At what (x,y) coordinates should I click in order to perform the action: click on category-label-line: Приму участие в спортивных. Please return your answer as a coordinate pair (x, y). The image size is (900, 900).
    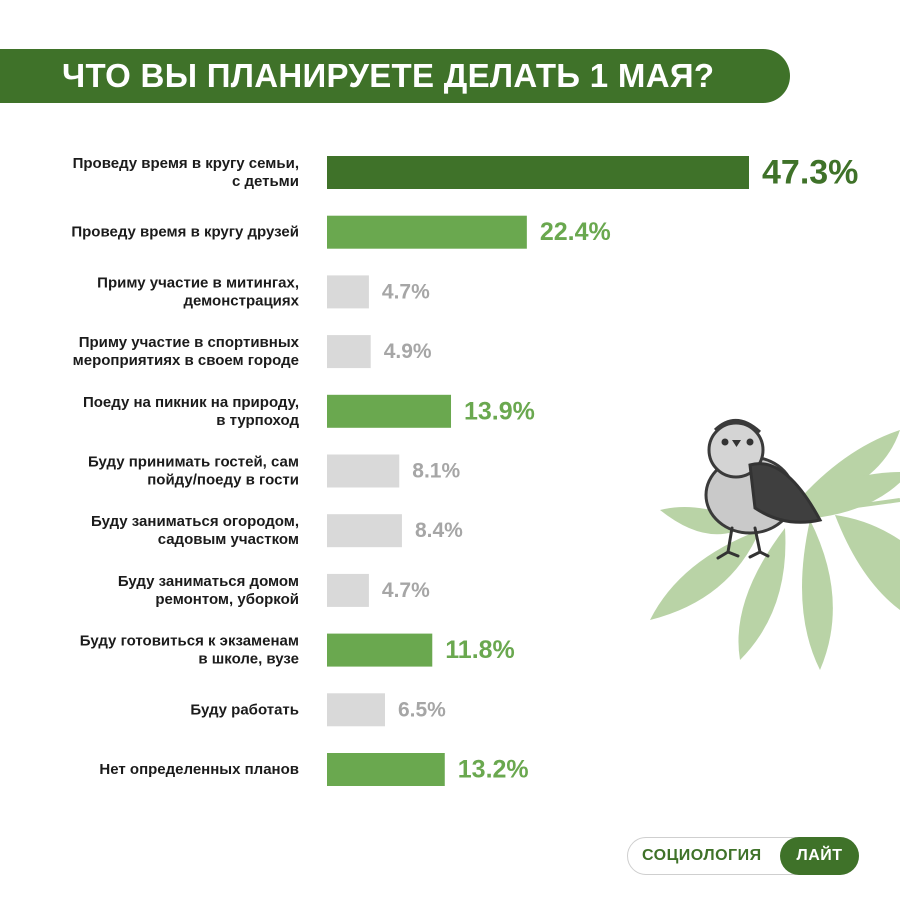
    Looking at the image, I should click on (189, 342).